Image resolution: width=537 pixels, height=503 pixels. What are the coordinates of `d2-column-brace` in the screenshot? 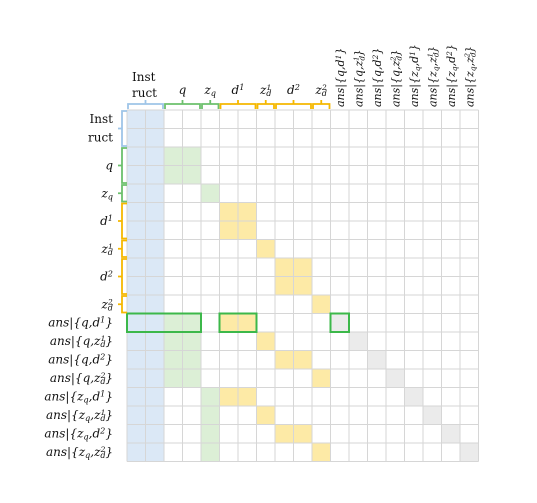 It's located at (293, 104).